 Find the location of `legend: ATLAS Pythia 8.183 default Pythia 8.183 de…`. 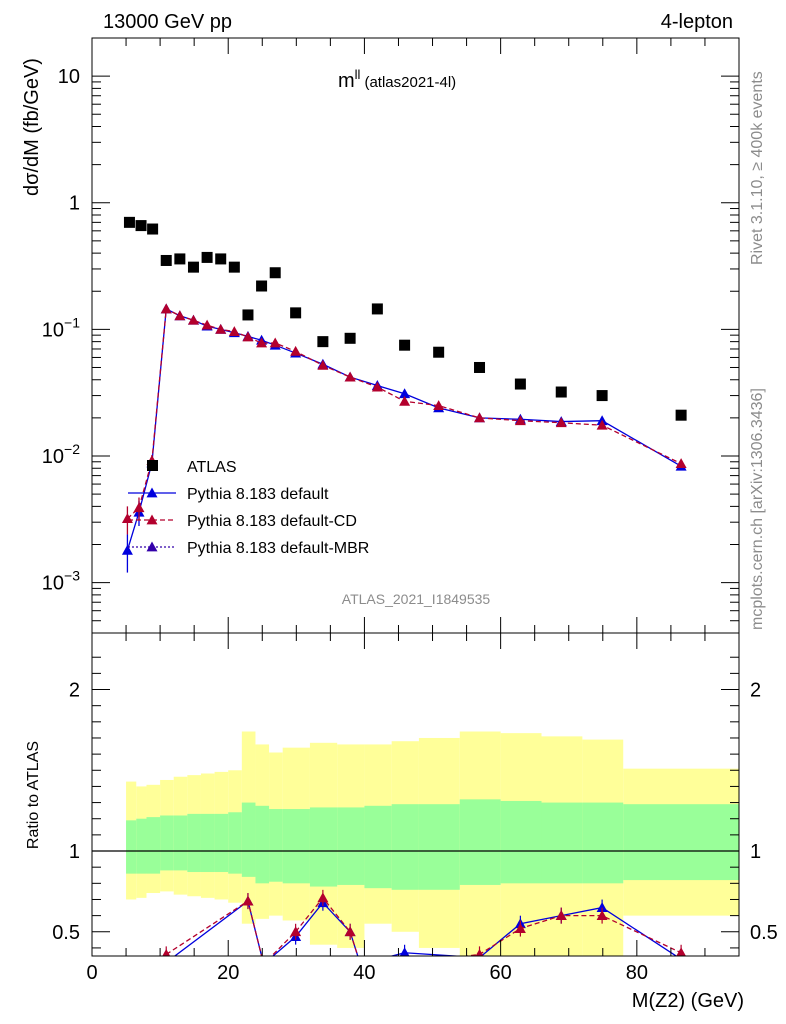

legend: ATLAS Pythia 8.183 default Pythia 8.183 de… is located at coordinates (248, 508).